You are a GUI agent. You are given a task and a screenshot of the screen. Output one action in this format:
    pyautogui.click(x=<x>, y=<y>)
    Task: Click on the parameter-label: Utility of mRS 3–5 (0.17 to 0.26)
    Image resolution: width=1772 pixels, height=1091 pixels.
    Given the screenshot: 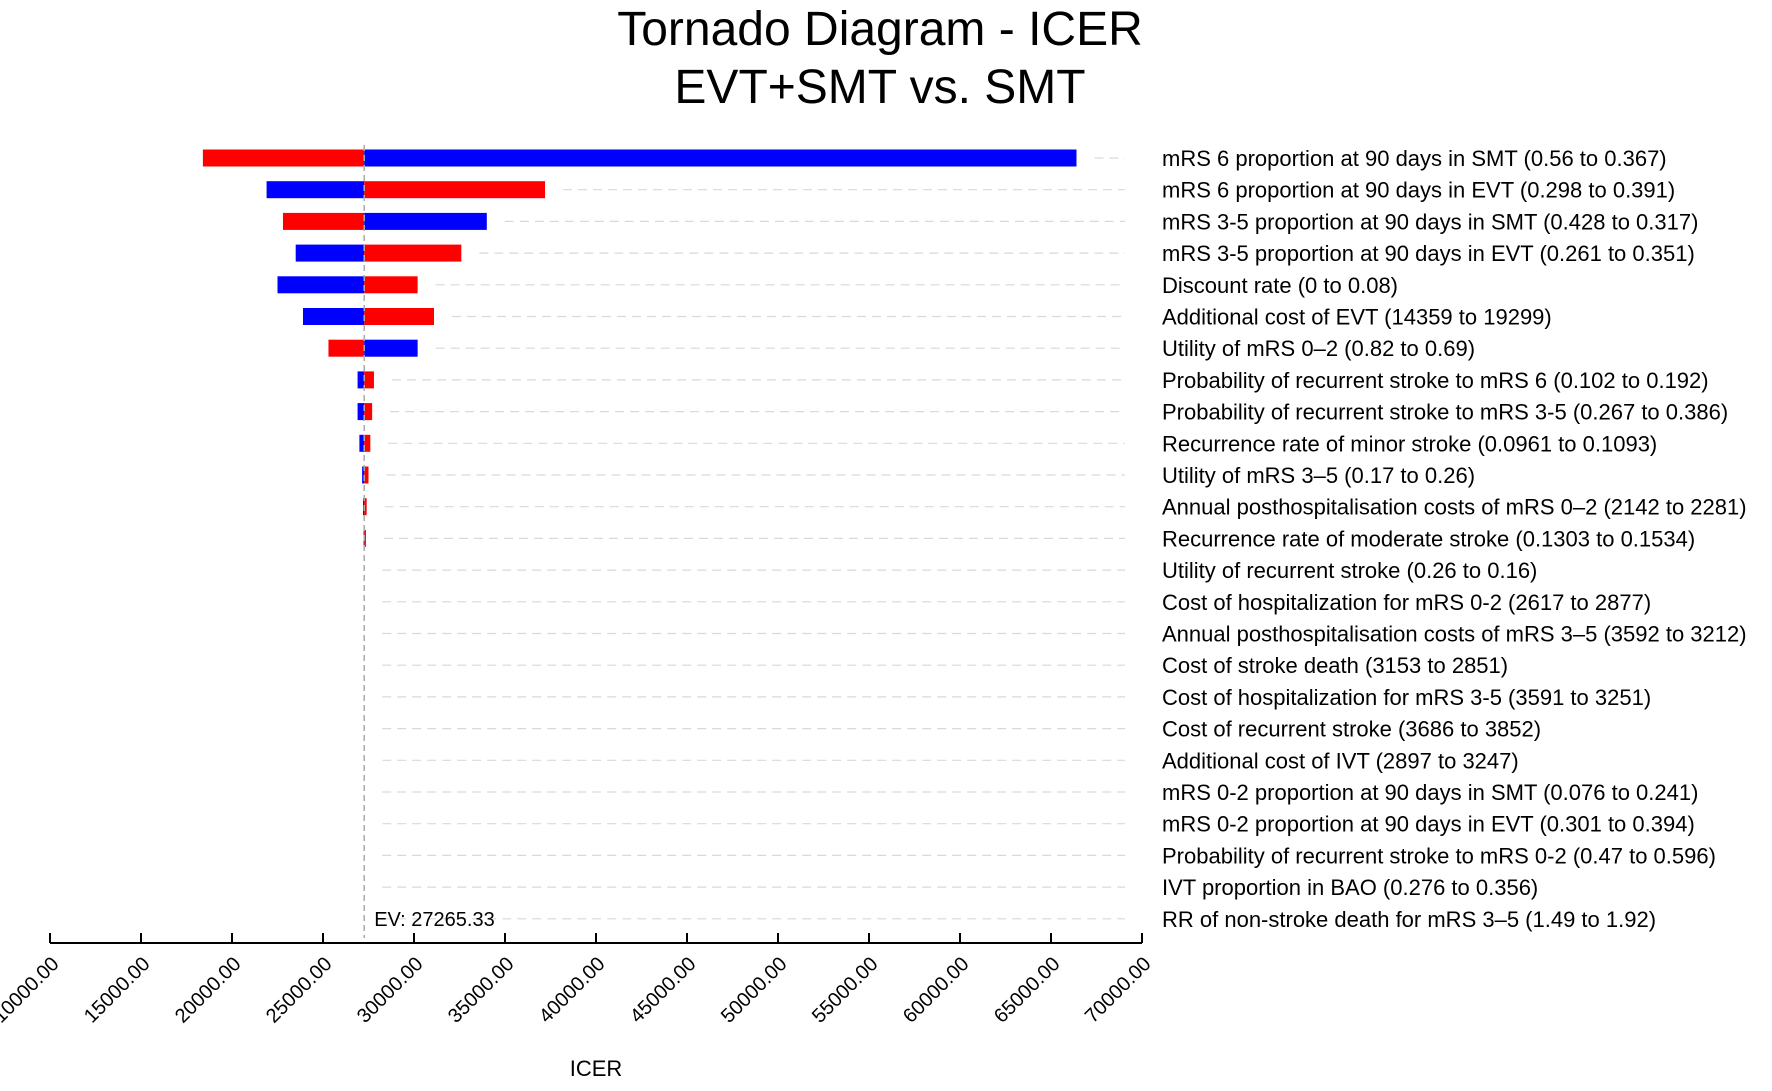 What is the action you would take?
    pyautogui.click(x=1318, y=475)
    